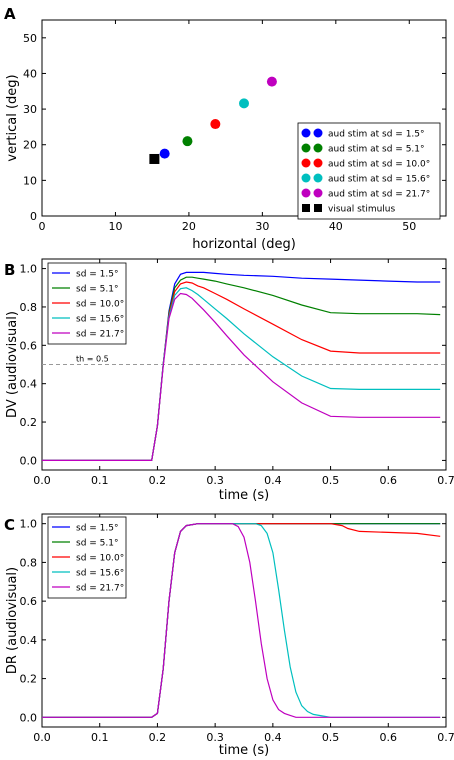 The image size is (454, 760). Describe the element at coordinates (12, 620) in the screenshot. I see `y-axis-label: DR (audiovisual)` at that location.